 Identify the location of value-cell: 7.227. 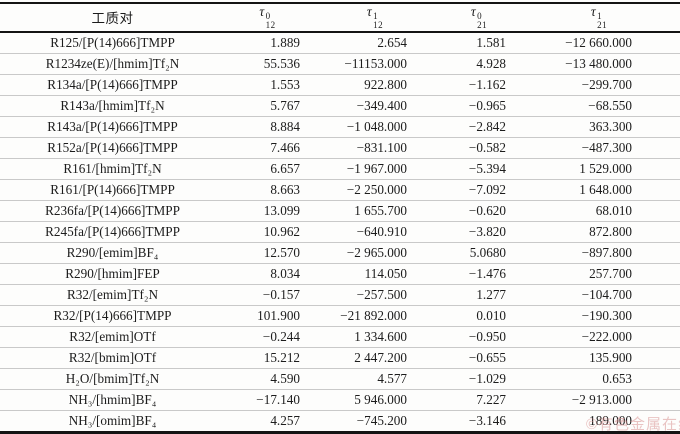
(479, 400).